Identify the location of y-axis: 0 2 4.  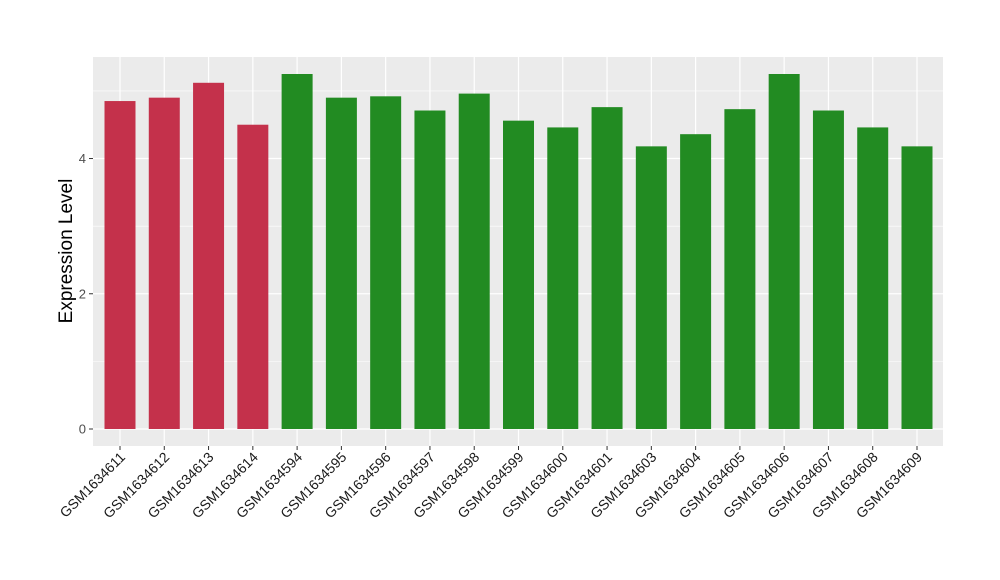
(86, 294).